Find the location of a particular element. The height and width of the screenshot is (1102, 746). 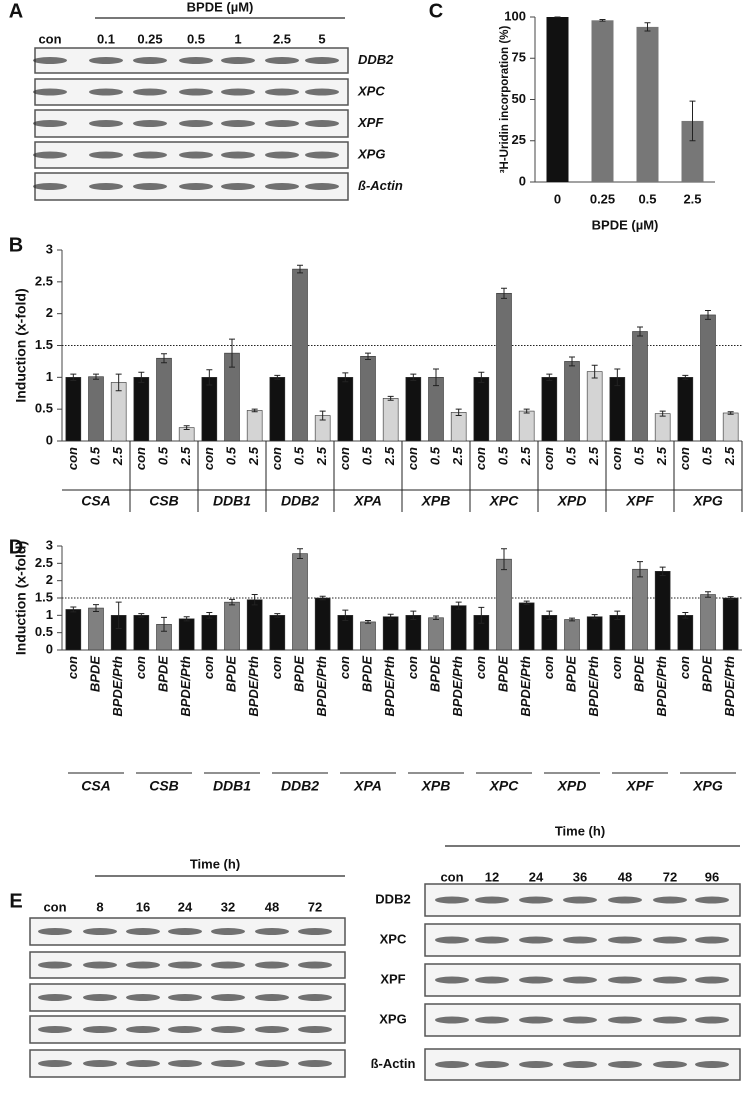

group-label: XPG is located at coordinates (707, 786).